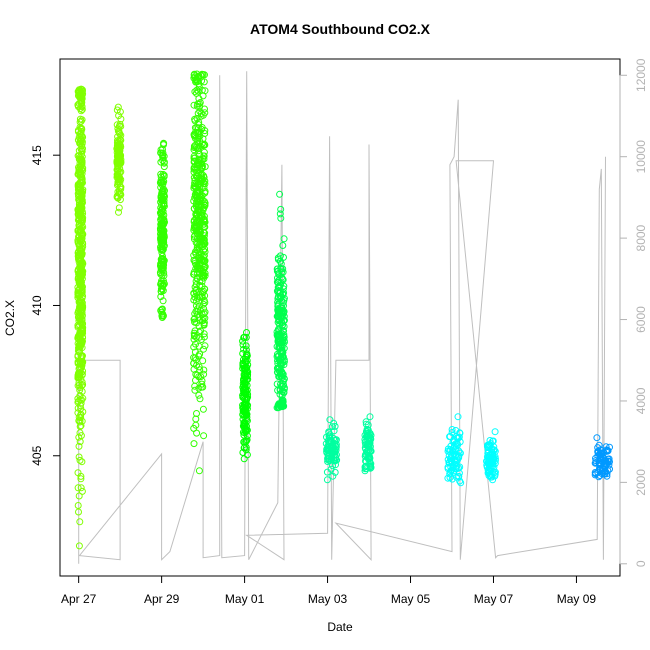 This screenshot has width=650, height=650. Describe the element at coordinates (45, 305) in the screenshot. I see `y-axis: 405 410 415` at that location.